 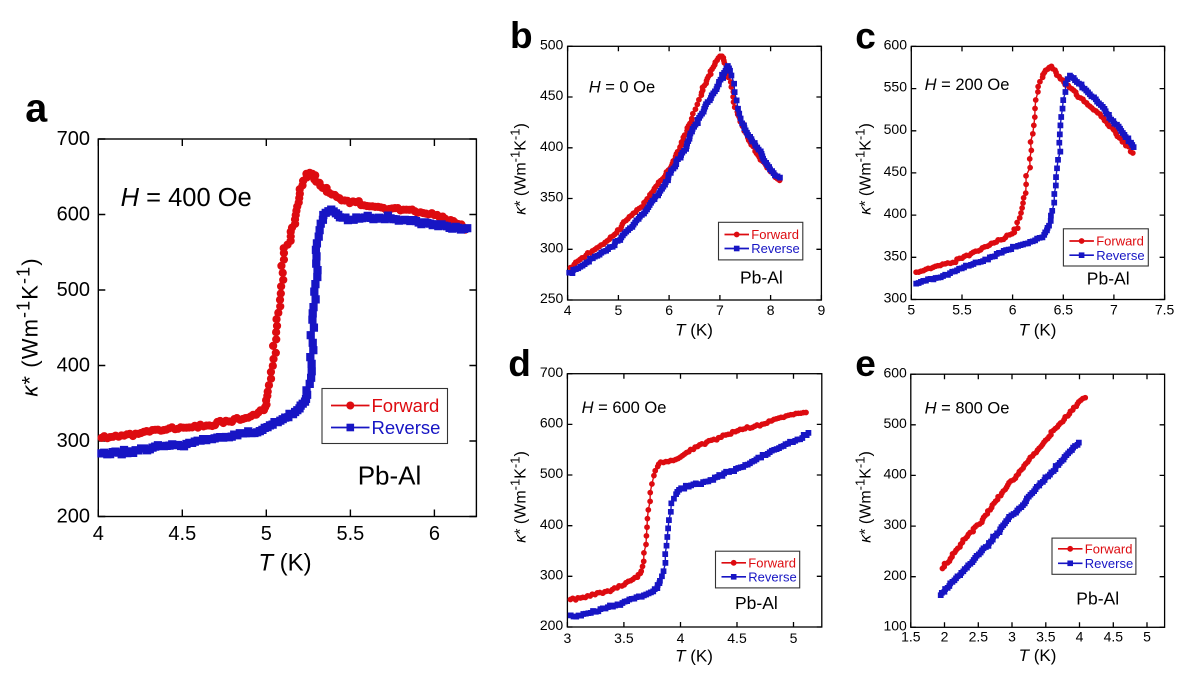 I want to click on svg-text: 250, so click(x=552, y=298).